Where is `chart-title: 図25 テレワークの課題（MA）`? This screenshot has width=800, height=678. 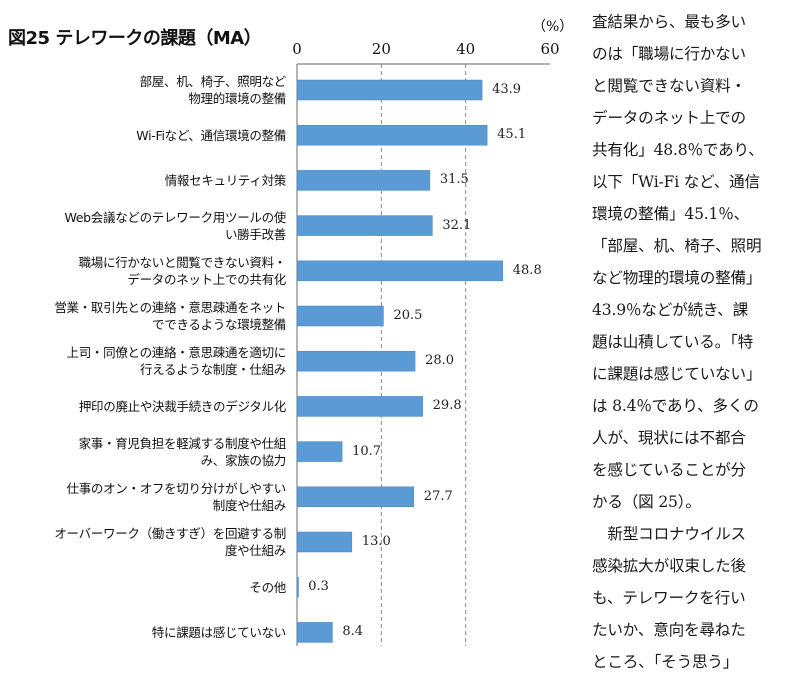 chart-title: 図25 テレワークの課題（MA） is located at coordinates (135, 38).